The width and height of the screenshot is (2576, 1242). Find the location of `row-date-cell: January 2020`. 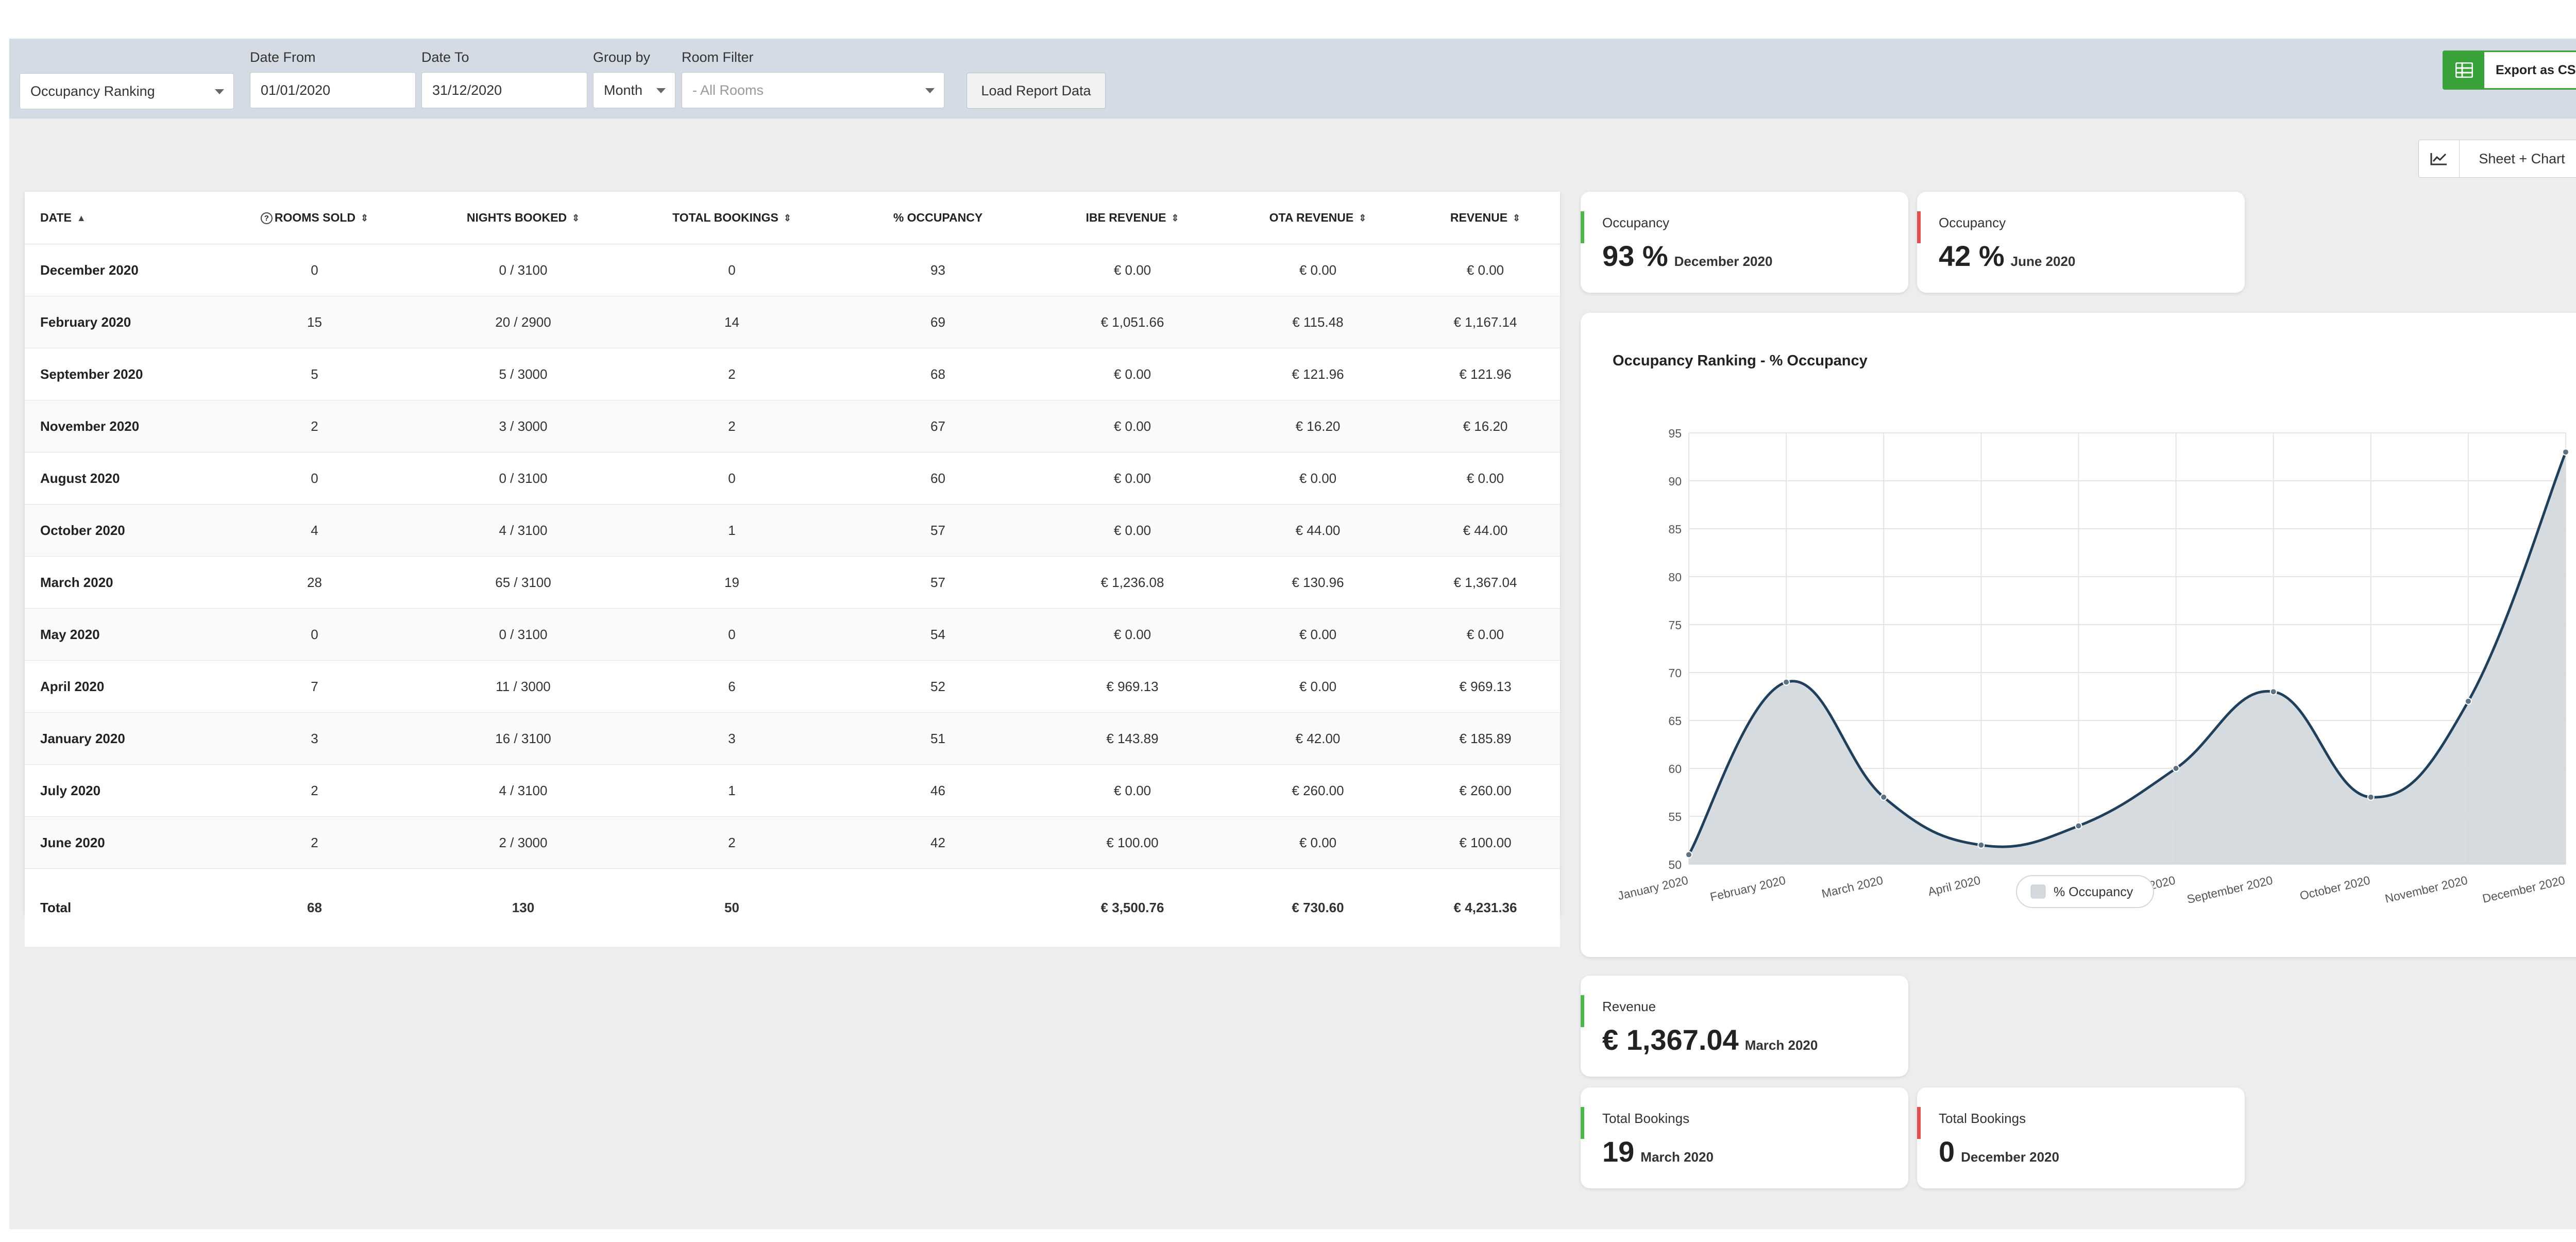

row-date-cell: January 2020 is located at coordinates (117, 738).